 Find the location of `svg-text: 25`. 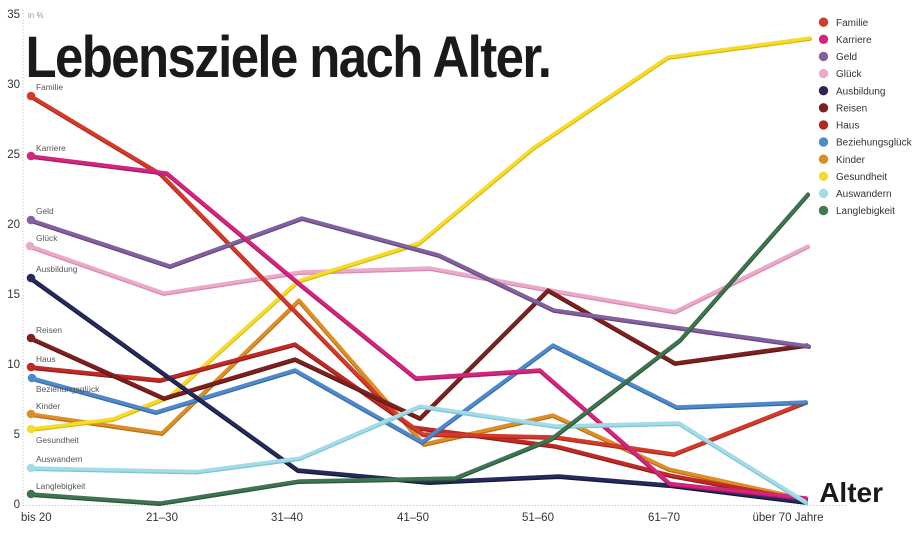

svg-text: 25 is located at coordinates (13, 155).